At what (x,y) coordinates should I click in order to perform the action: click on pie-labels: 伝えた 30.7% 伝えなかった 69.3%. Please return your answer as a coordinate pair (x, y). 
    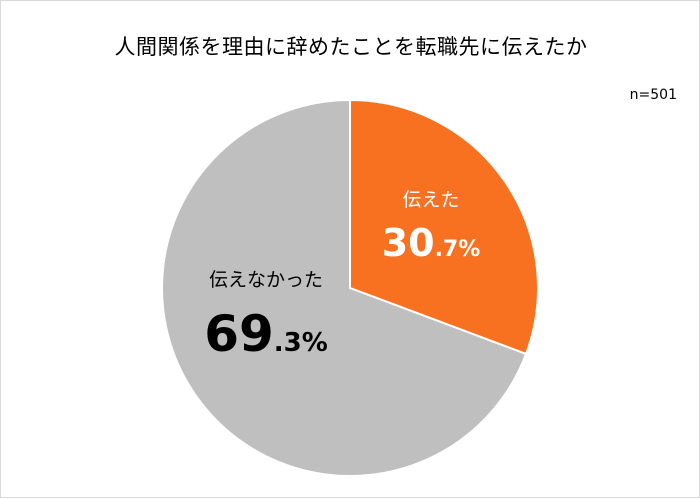
    Looking at the image, I should click on (342, 276).